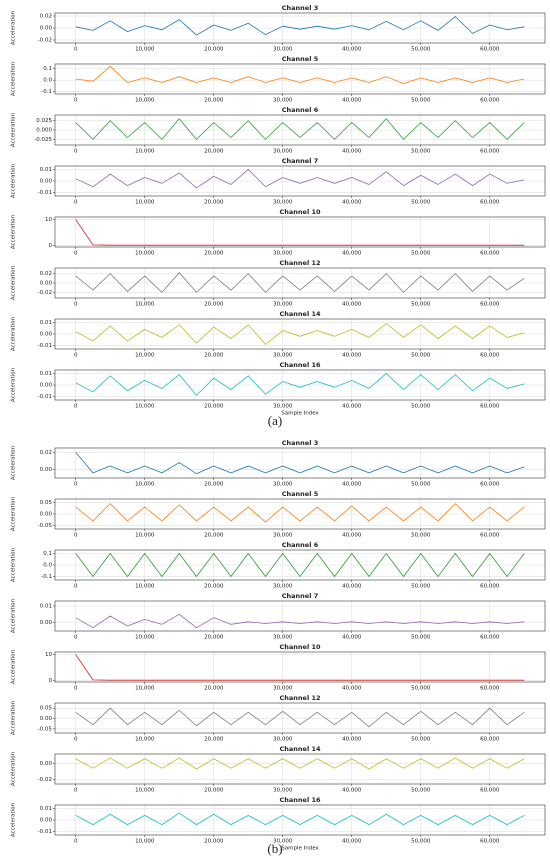 The image size is (550, 860). Describe the element at coordinates (45, 729) in the screenshot. I see `y-tick-label: -0.05` at that location.